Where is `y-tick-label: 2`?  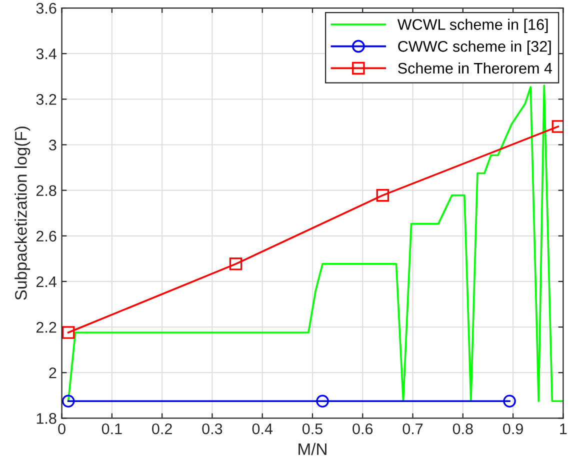 y-tick-label: 2 is located at coordinates (52, 372).